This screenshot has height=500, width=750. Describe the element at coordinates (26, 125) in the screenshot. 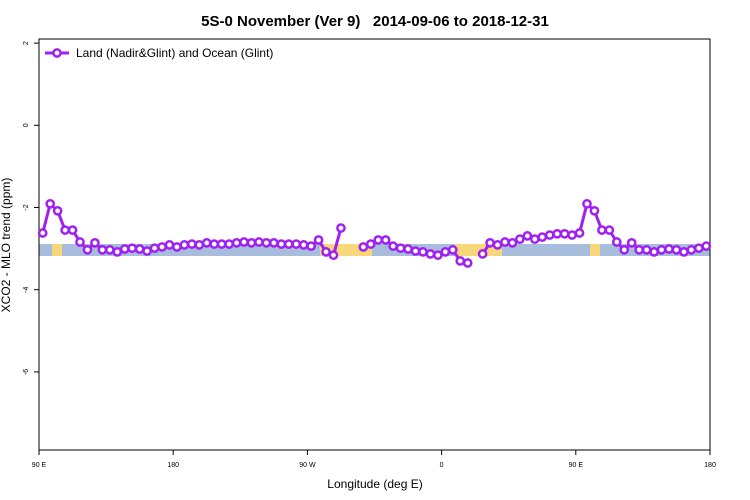

I see `y-tick-label: 0` at that location.